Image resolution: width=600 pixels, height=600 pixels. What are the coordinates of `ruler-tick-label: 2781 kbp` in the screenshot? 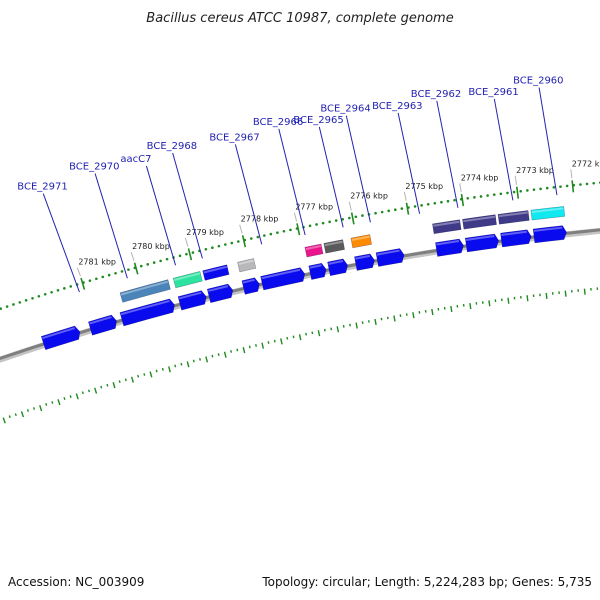 It's located at (97, 262).